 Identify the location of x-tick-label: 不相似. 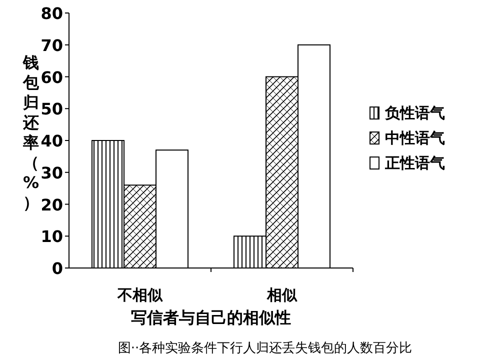
(140, 295).